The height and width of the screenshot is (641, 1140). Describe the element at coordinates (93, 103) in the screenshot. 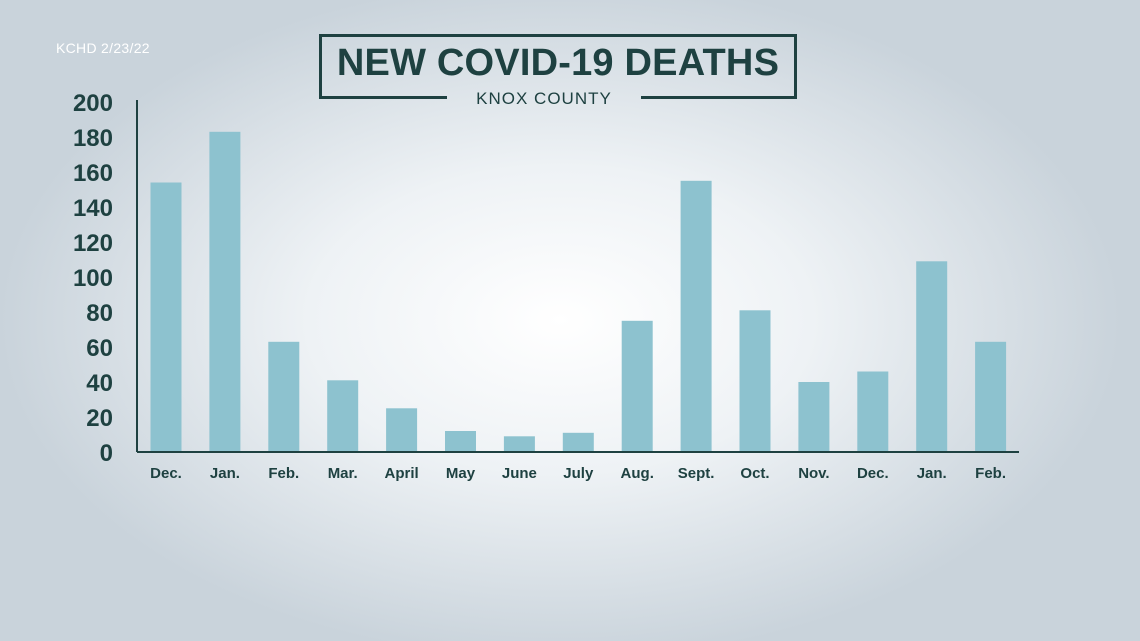

I see `y-tick-label: 200` at that location.